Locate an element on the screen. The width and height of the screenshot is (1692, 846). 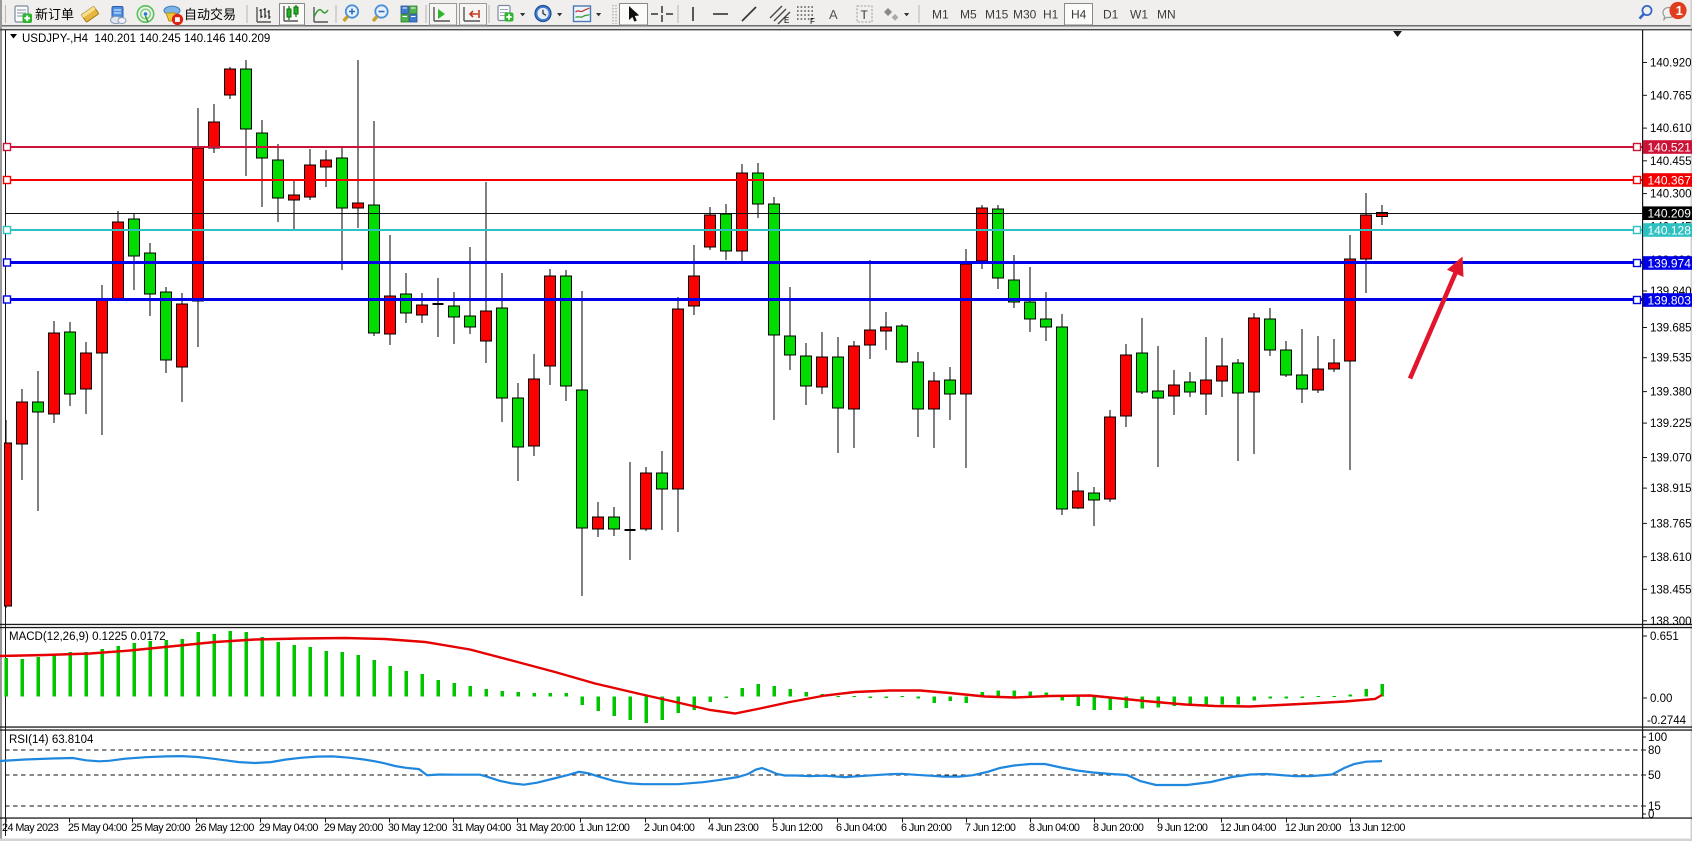
svg-text: 6 Jun 20:00 is located at coordinates (926, 828).